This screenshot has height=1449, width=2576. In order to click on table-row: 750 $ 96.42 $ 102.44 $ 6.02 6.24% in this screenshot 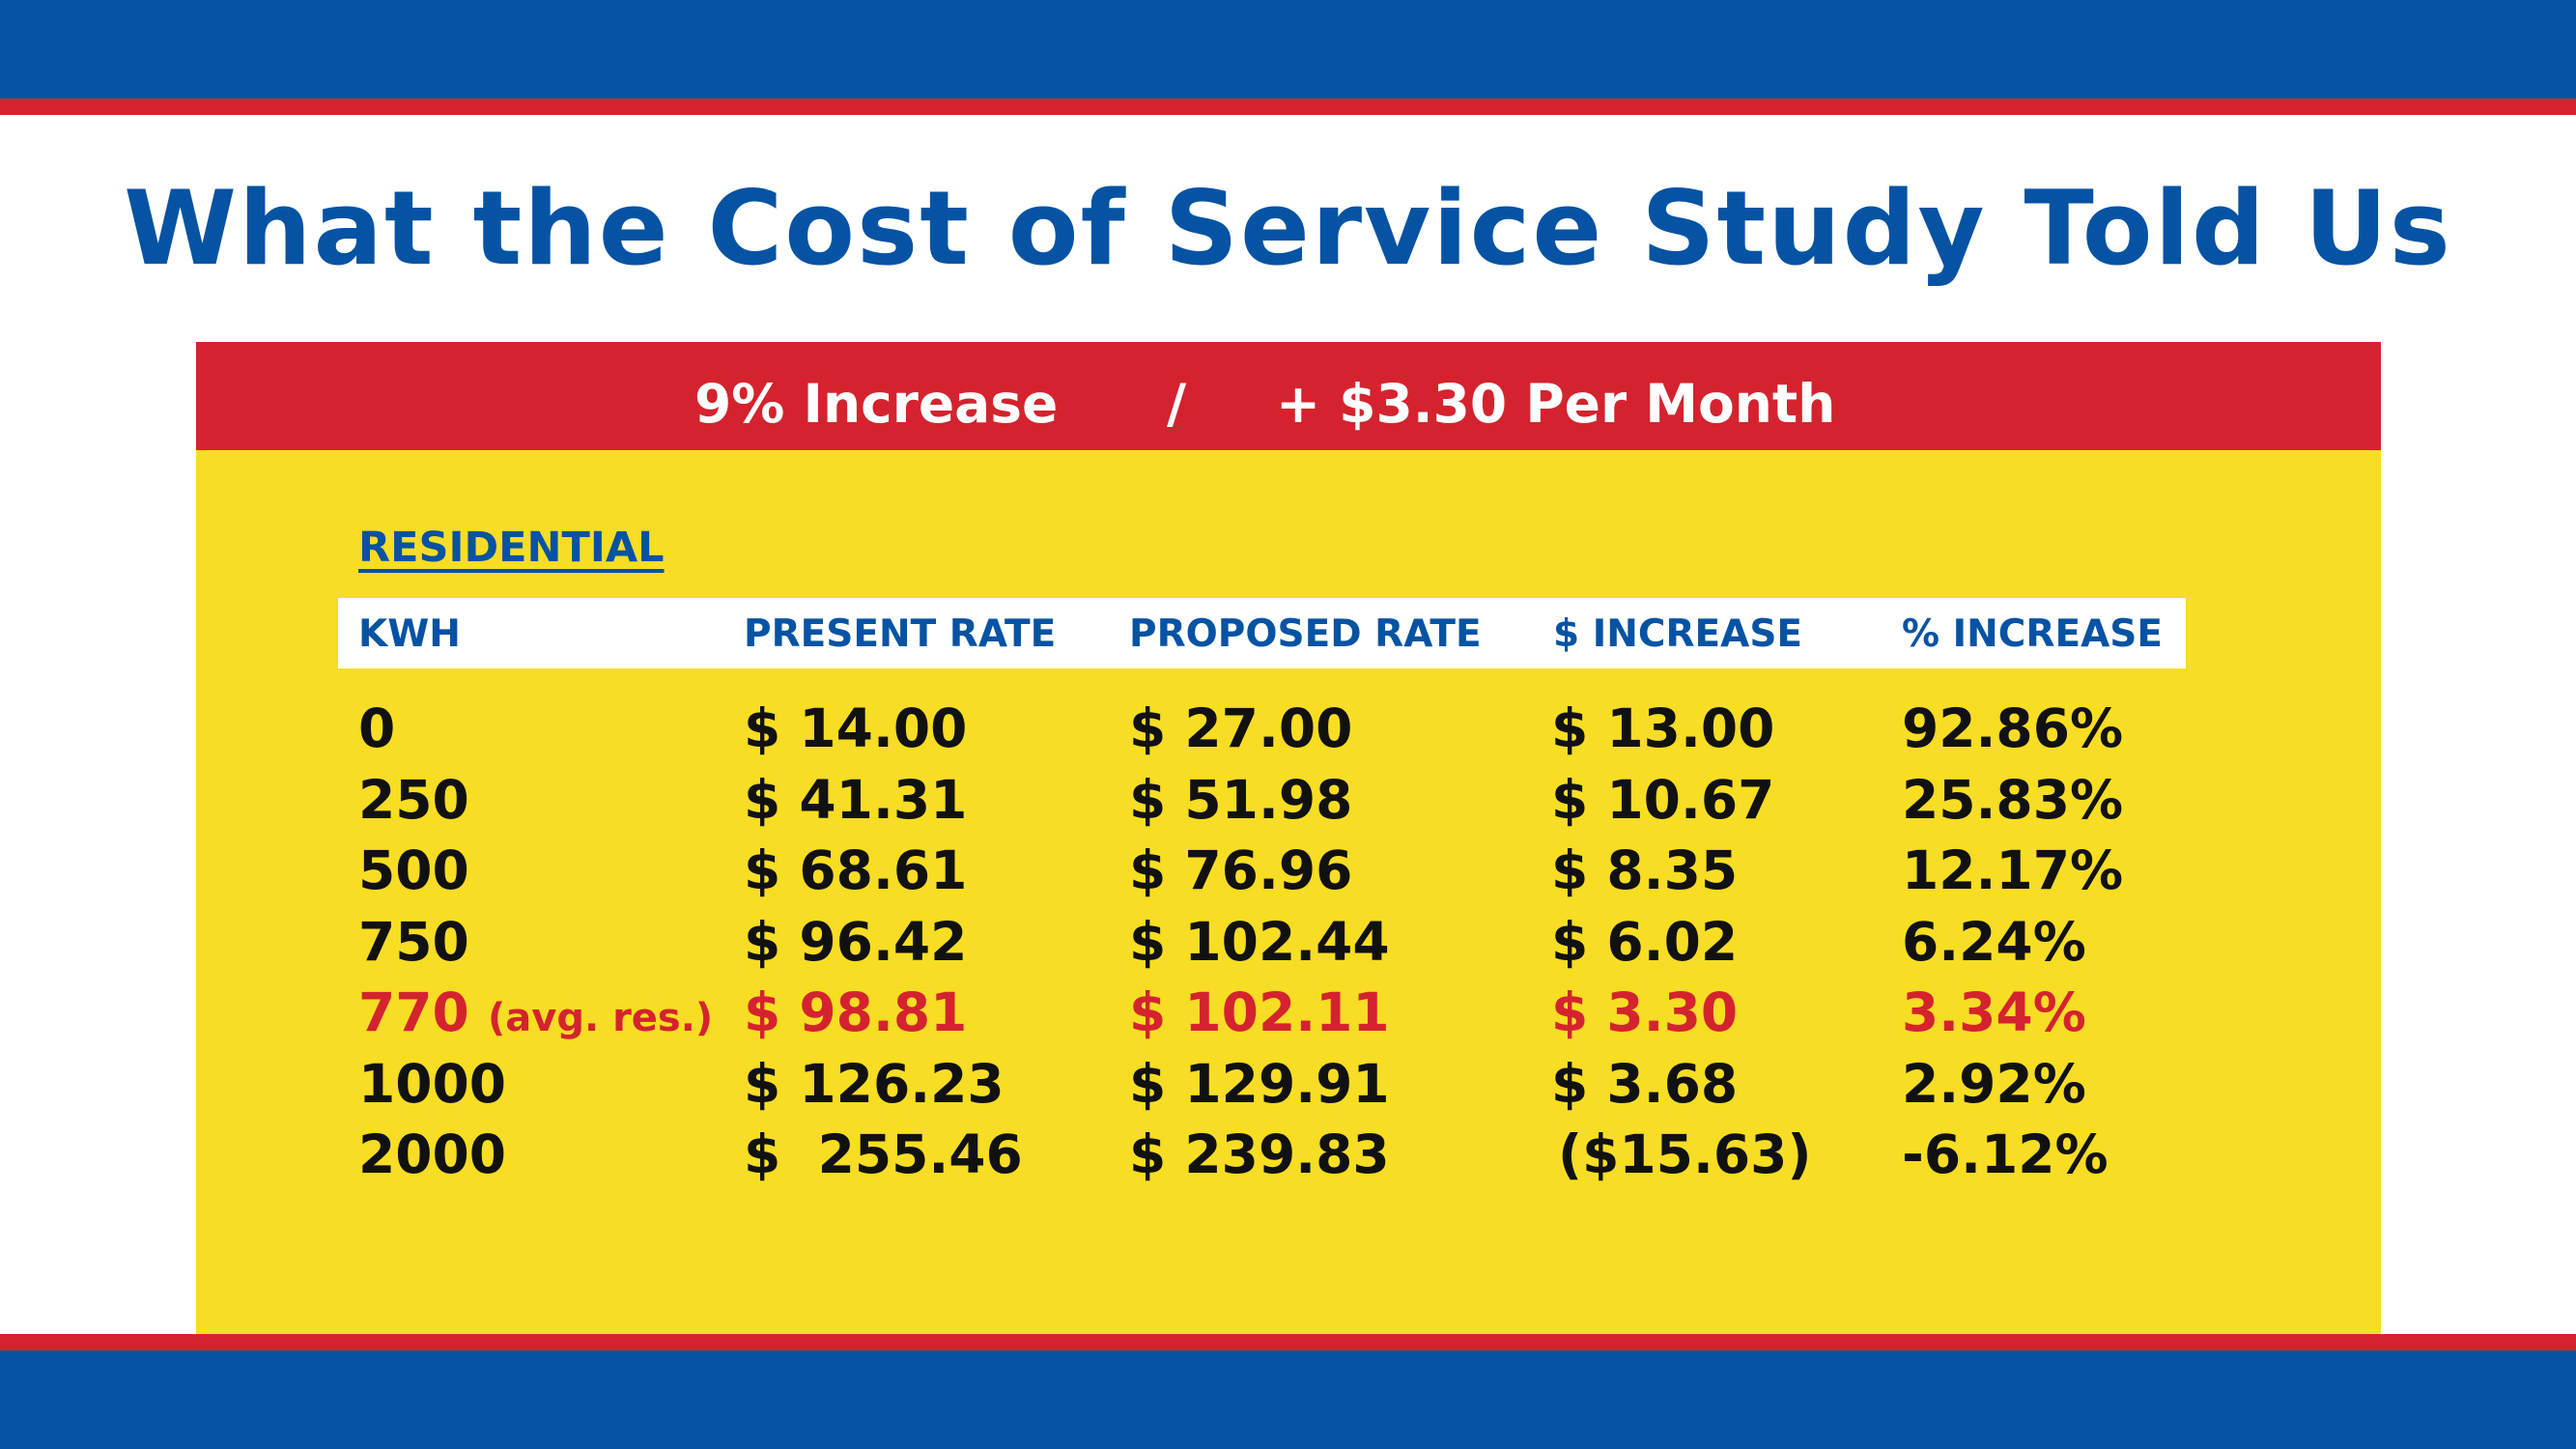, I will do `click(1288, 942)`.